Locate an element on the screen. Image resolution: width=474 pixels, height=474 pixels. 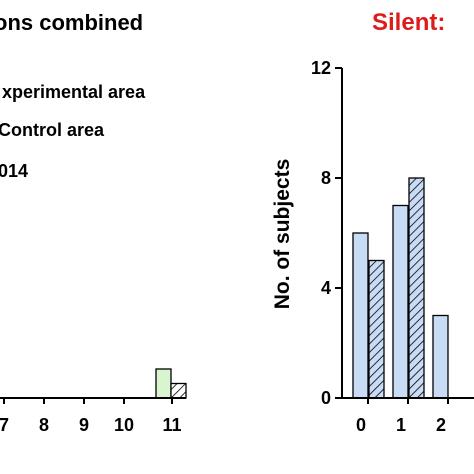
right-x-tick-label: 0 is located at coordinates (361, 425).